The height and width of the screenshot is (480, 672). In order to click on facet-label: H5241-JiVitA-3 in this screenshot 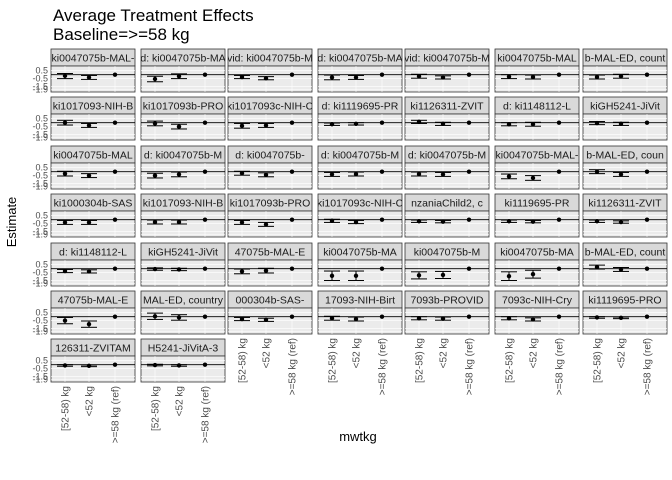, I will do `click(183, 349)`.